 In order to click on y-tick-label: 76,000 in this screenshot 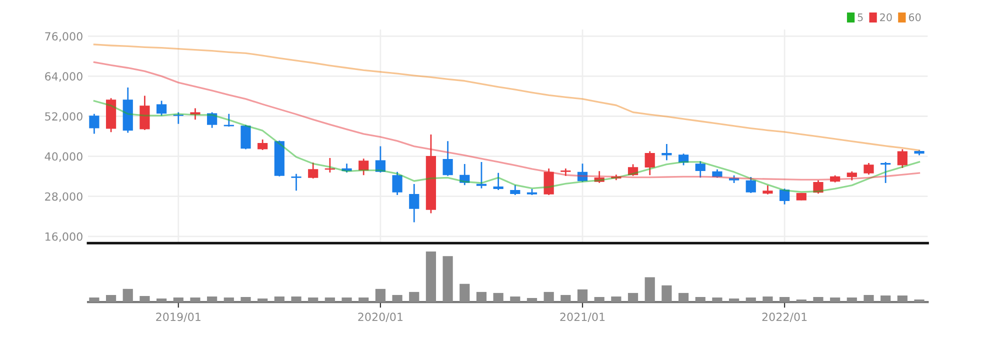, I will do `click(63, 37)`.